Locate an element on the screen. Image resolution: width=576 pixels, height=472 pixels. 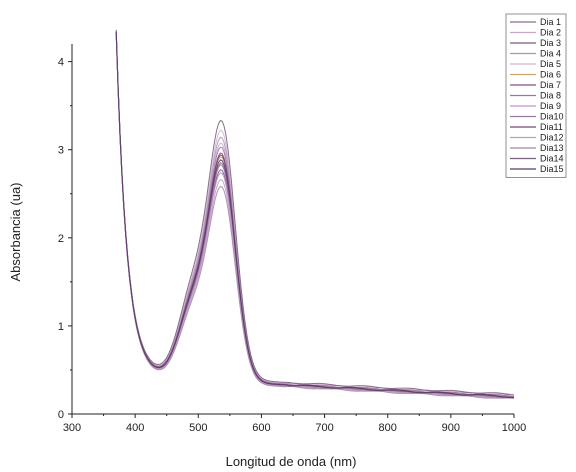
legend-entry-label: Dia11 is located at coordinates (551, 127).